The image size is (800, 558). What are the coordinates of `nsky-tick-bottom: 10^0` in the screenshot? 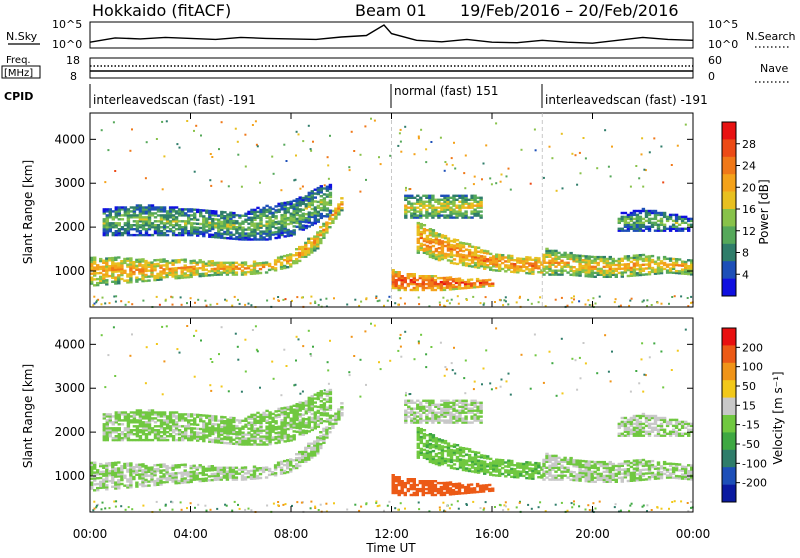 It's located at (67, 44).